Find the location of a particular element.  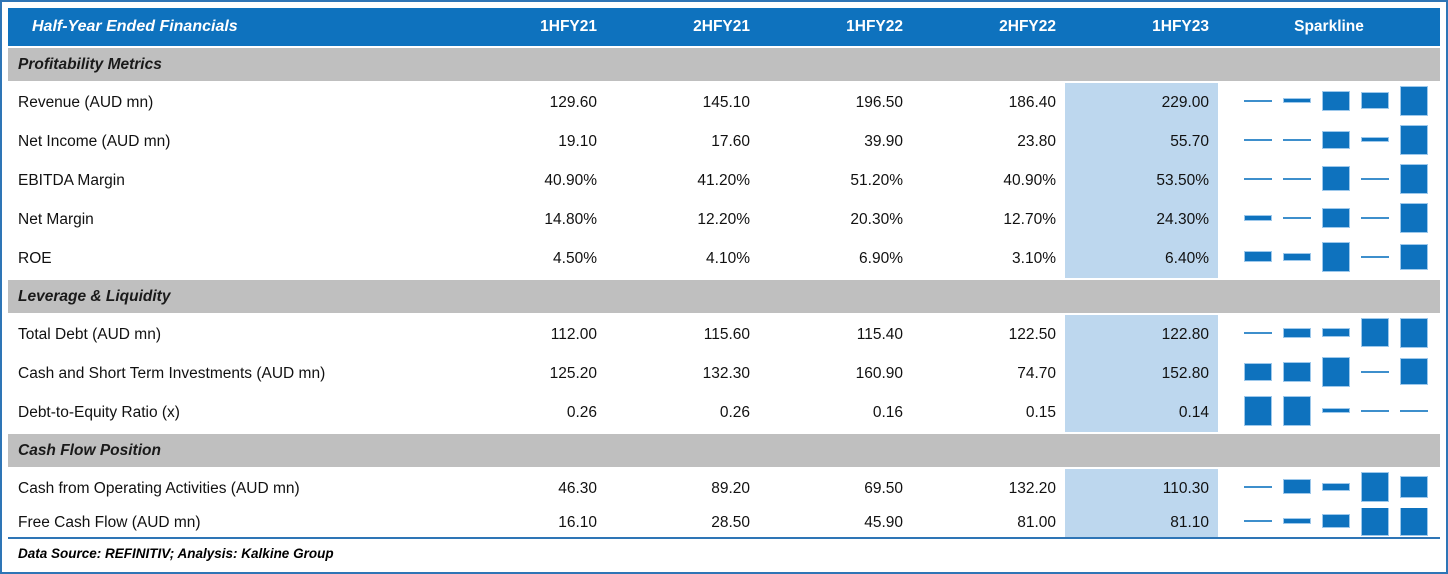

row-label: Net Income (AUD mn) is located at coordinates (94, 141).